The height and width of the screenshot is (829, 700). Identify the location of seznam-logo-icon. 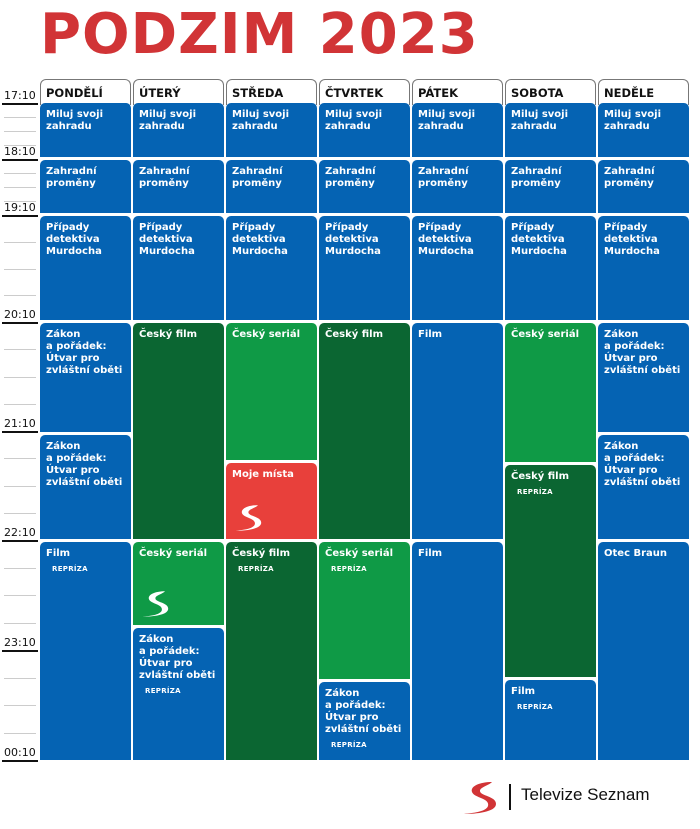
(480, 798).